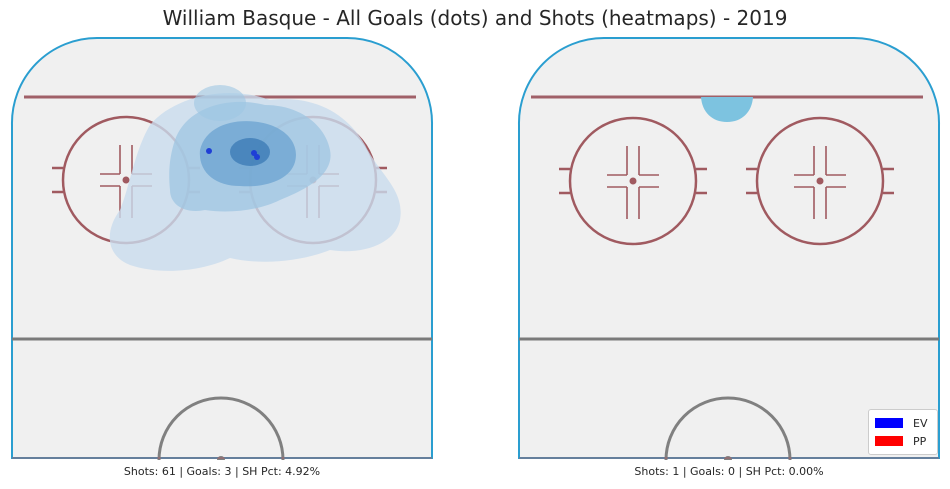  Describe the element at coordinates (889, 423) in the screenshot. I see `legend-swatch-ev` at that location.